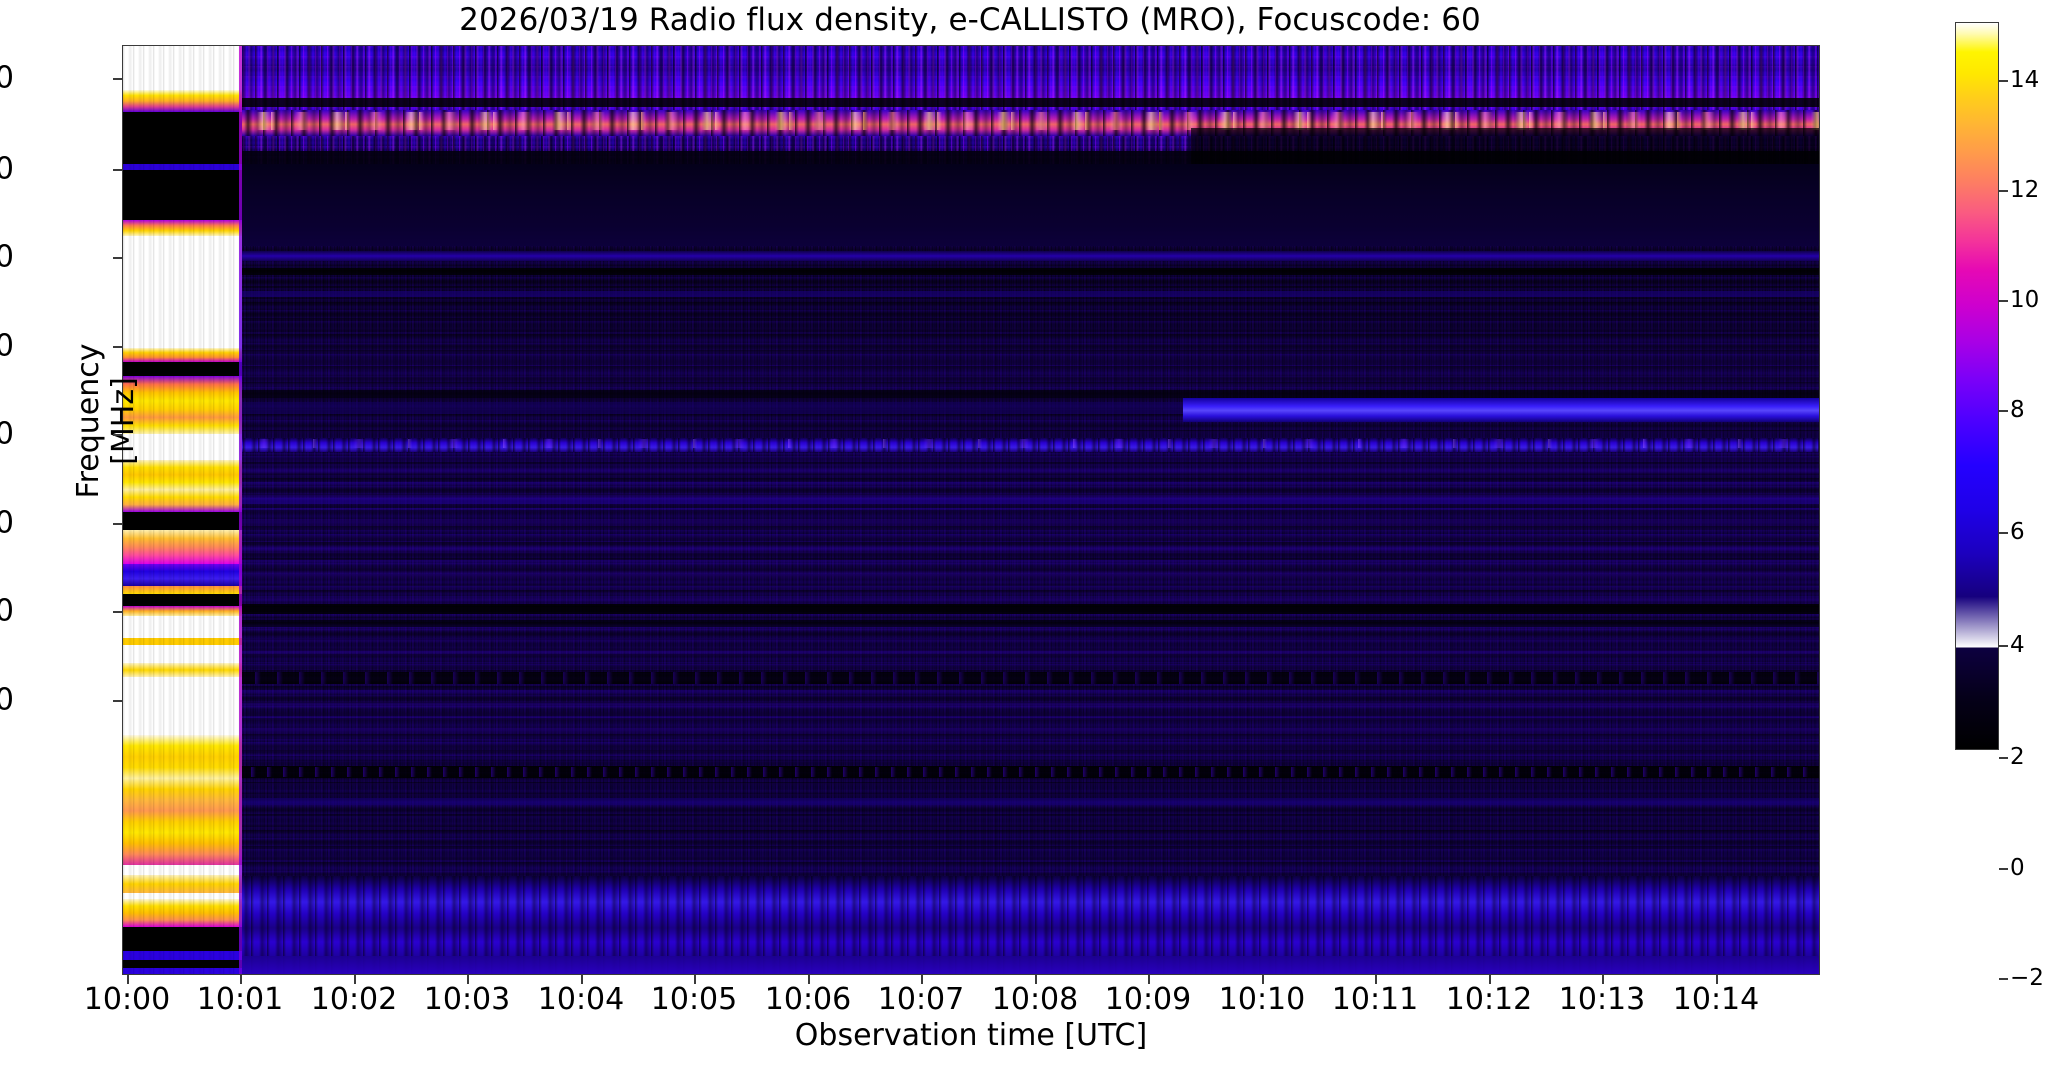 The height and width of the screenshot is (1067, 2066). Describe the element at coordinates (1489, 999) in the screenshot. I see `x-tick-label-1012: 10:12` at that location.